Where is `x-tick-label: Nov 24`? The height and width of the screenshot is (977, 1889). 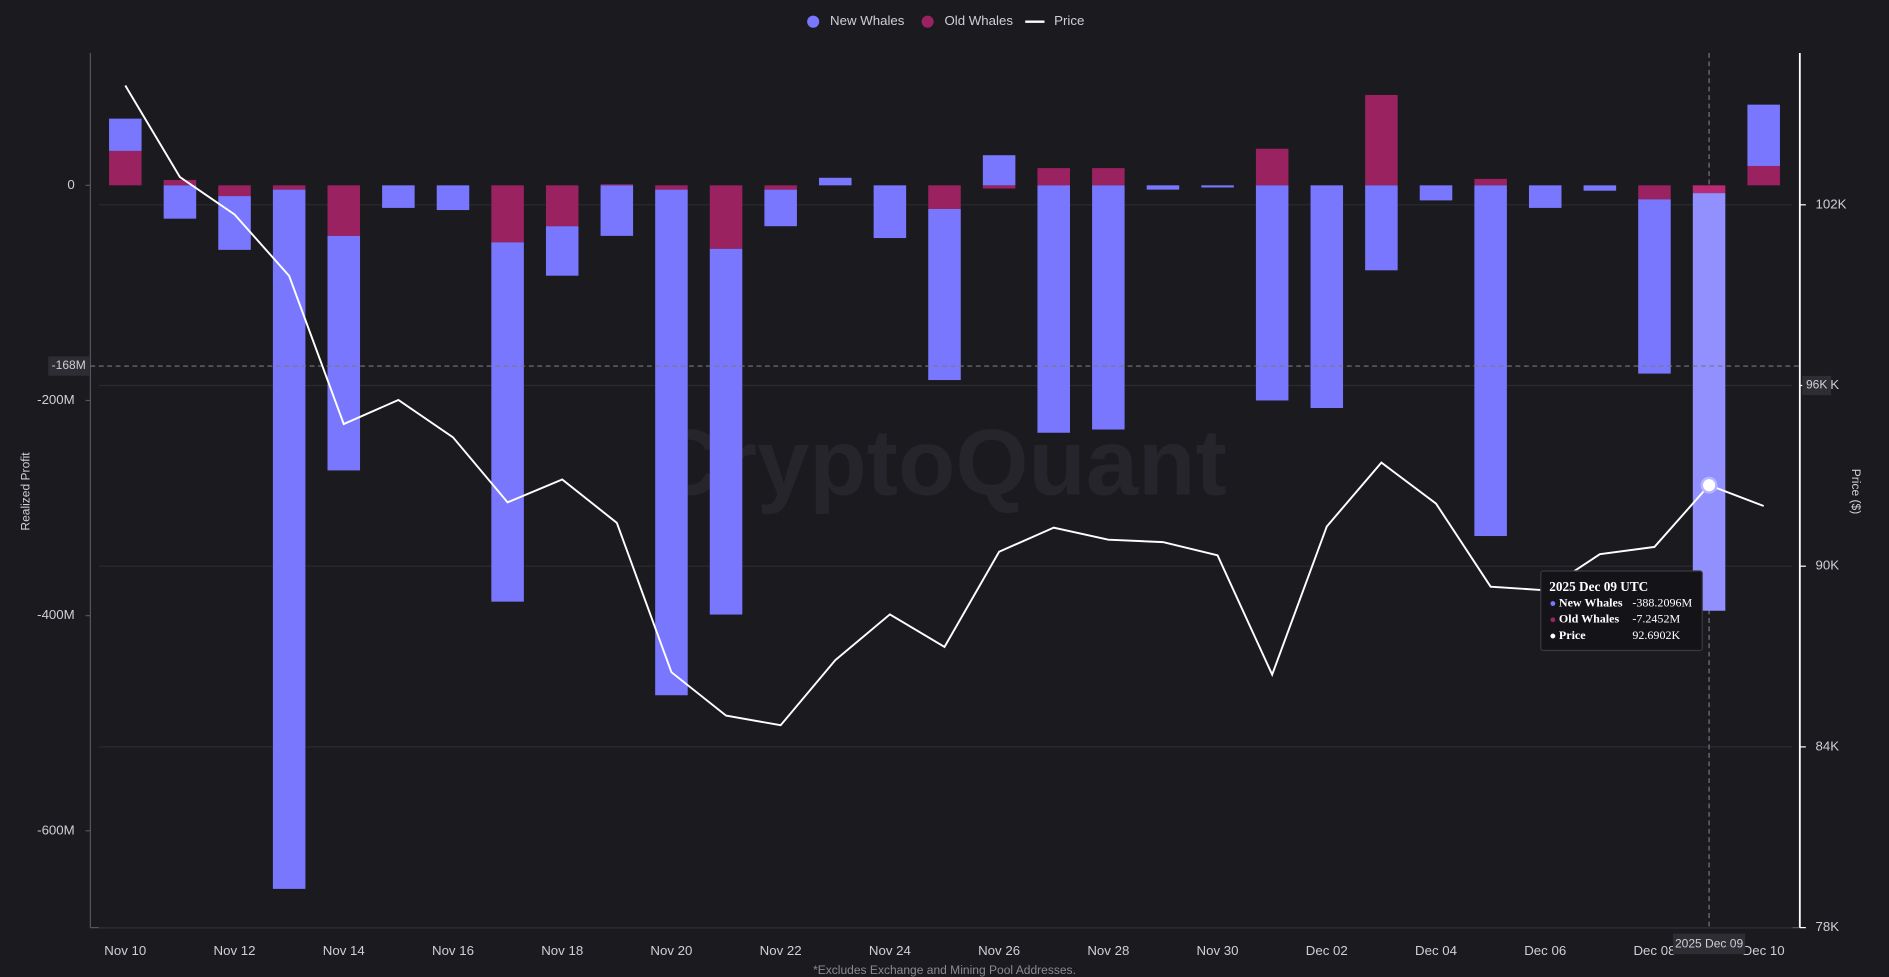
x-tick-label: Nov 24 is located at coordinates (890, 950).